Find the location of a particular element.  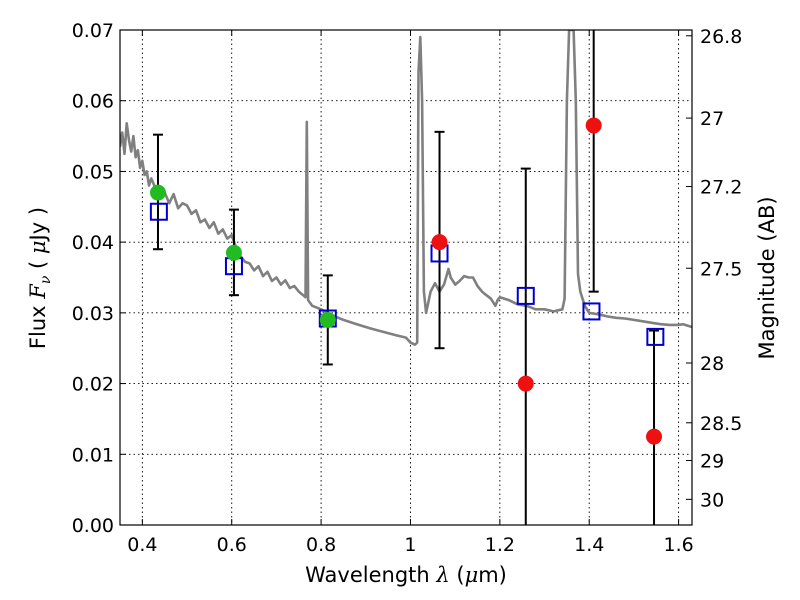

y-tick-label: 0.03 is located at coordinates (93, 314).